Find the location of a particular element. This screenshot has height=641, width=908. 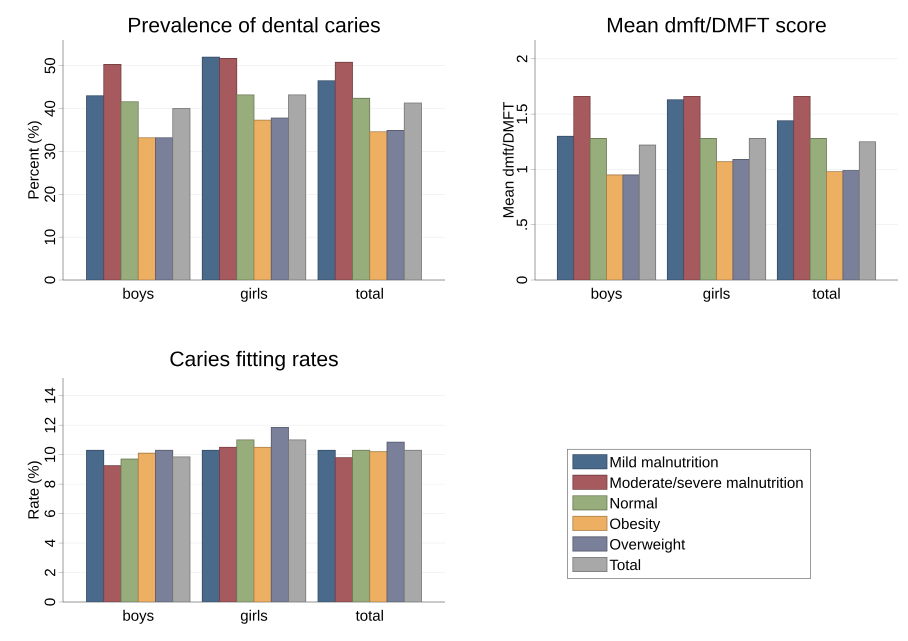

legend-label: Obesity is located at coordinates (635, 525).